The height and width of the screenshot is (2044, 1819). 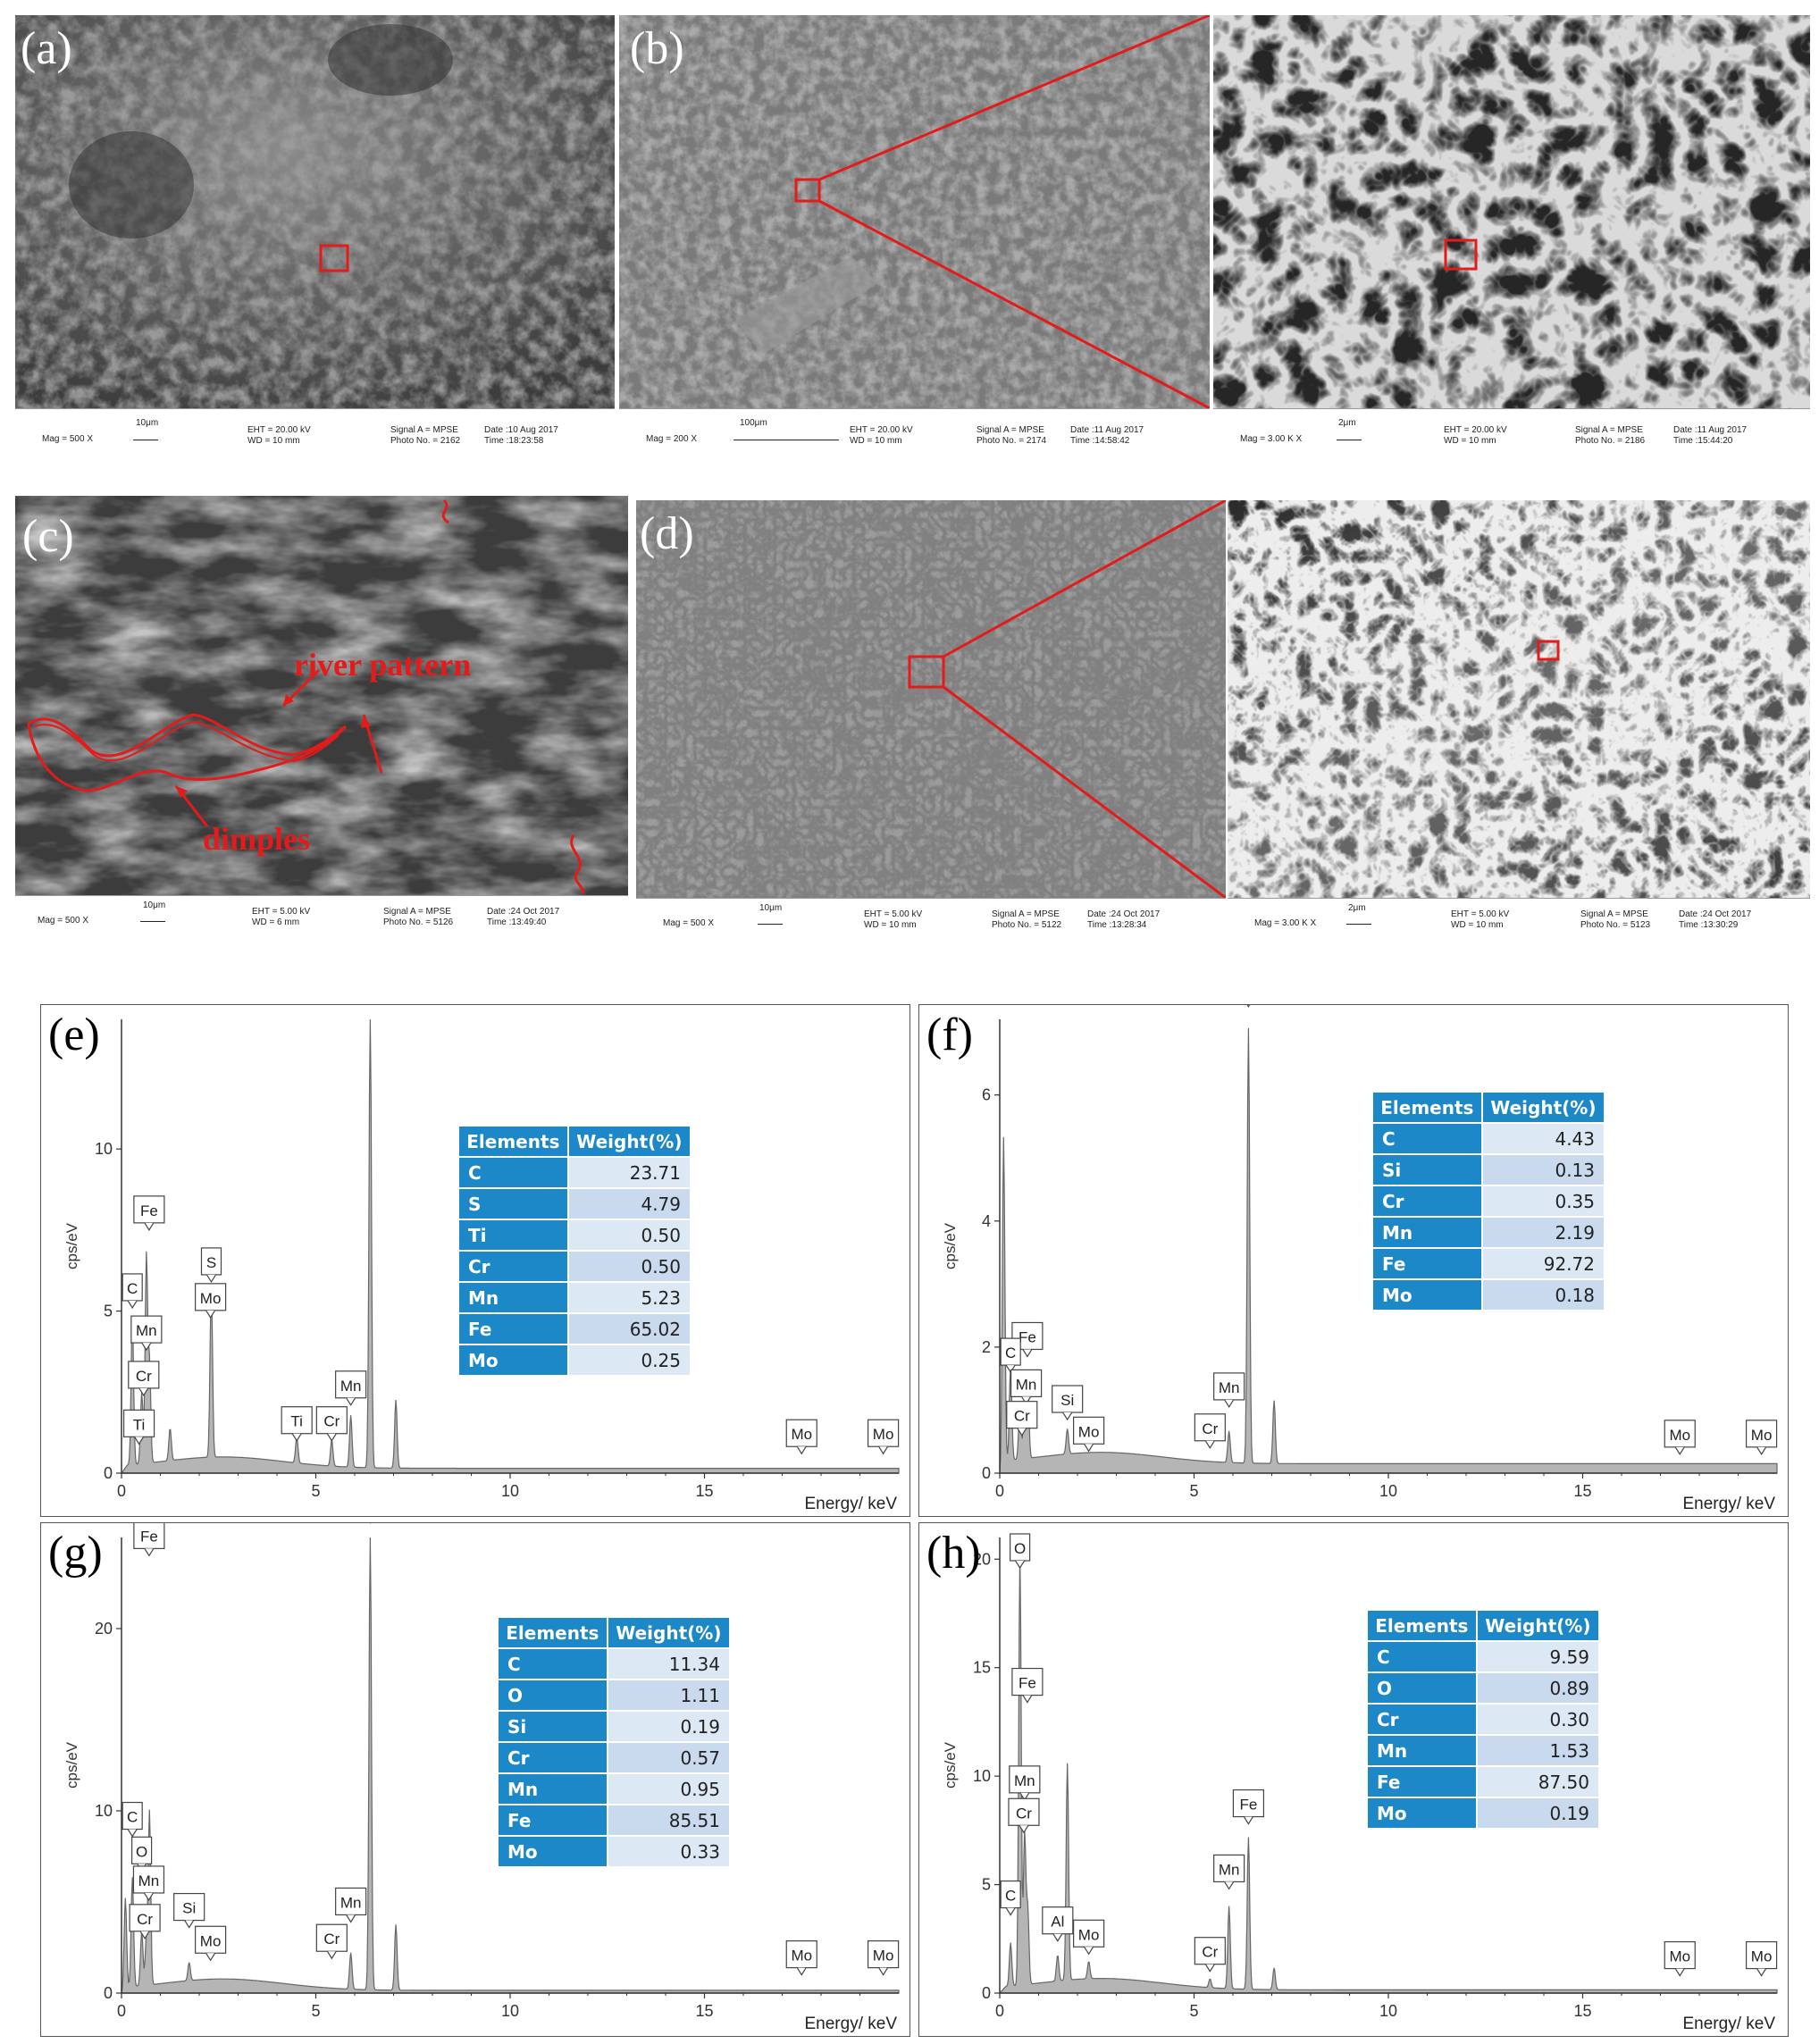 I want to click on wd-text: WD = 6 mm, so click(x=276, y=922).